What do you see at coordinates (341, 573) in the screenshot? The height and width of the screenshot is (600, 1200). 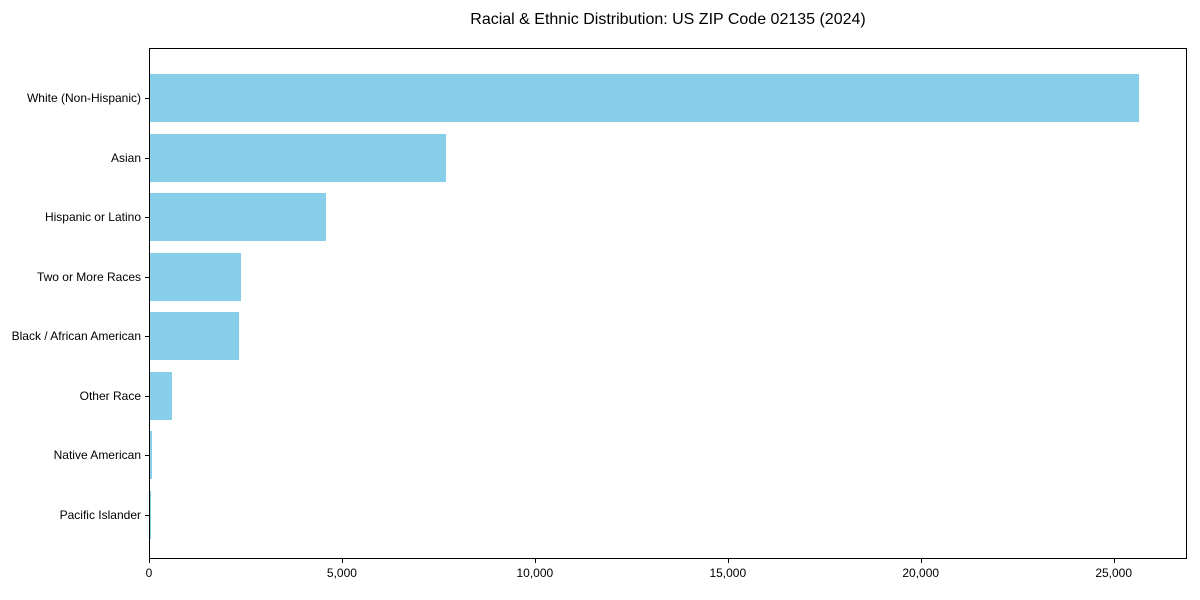 I see `x-tick-label-5000: 5,000` at bounding box center [341, 573].